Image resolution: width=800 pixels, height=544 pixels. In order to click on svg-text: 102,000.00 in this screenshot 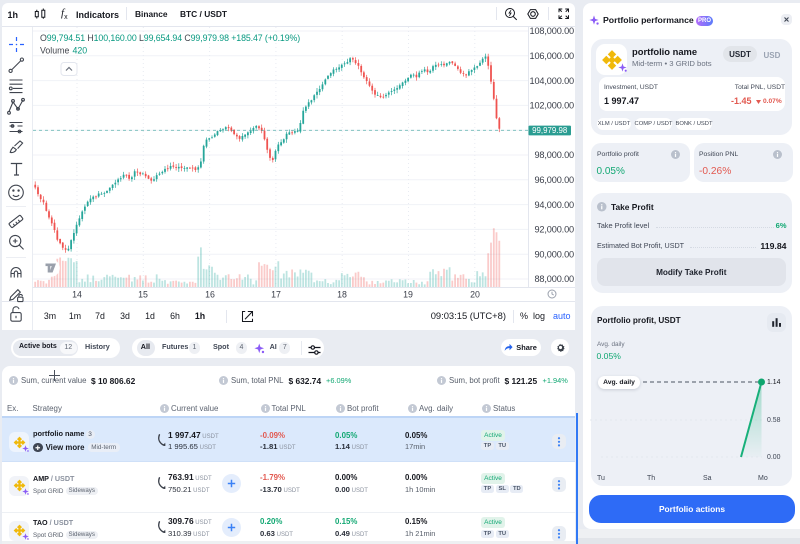, I will do `click(552, 106)`.